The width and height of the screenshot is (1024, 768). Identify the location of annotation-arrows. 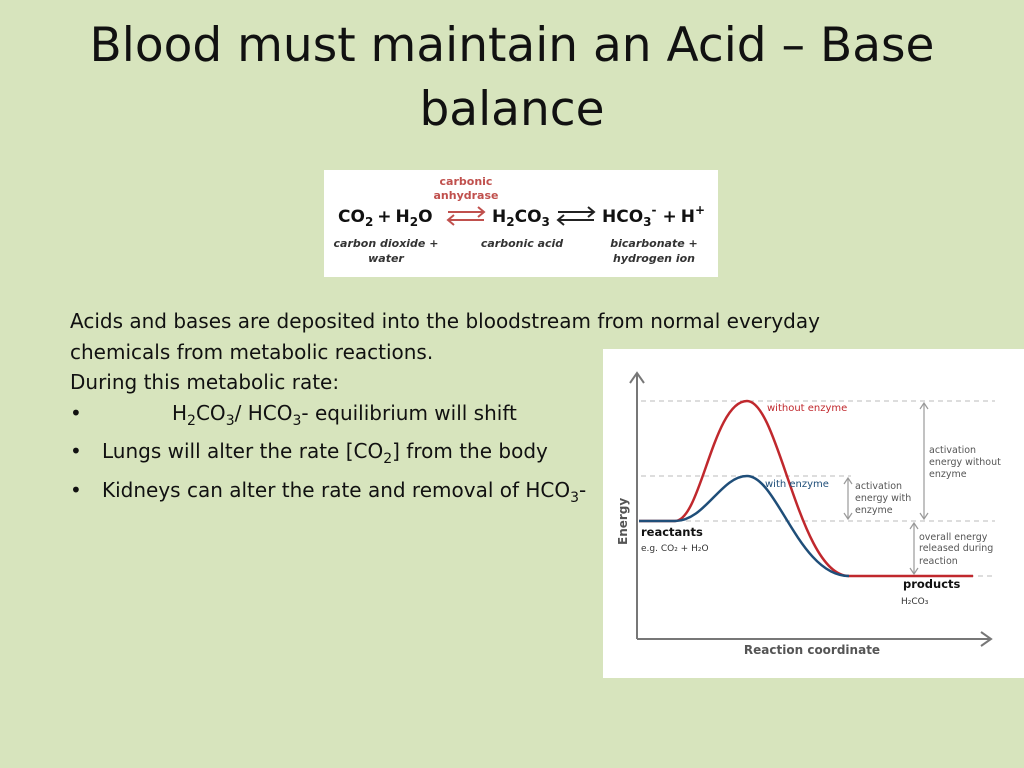
(886, 488).